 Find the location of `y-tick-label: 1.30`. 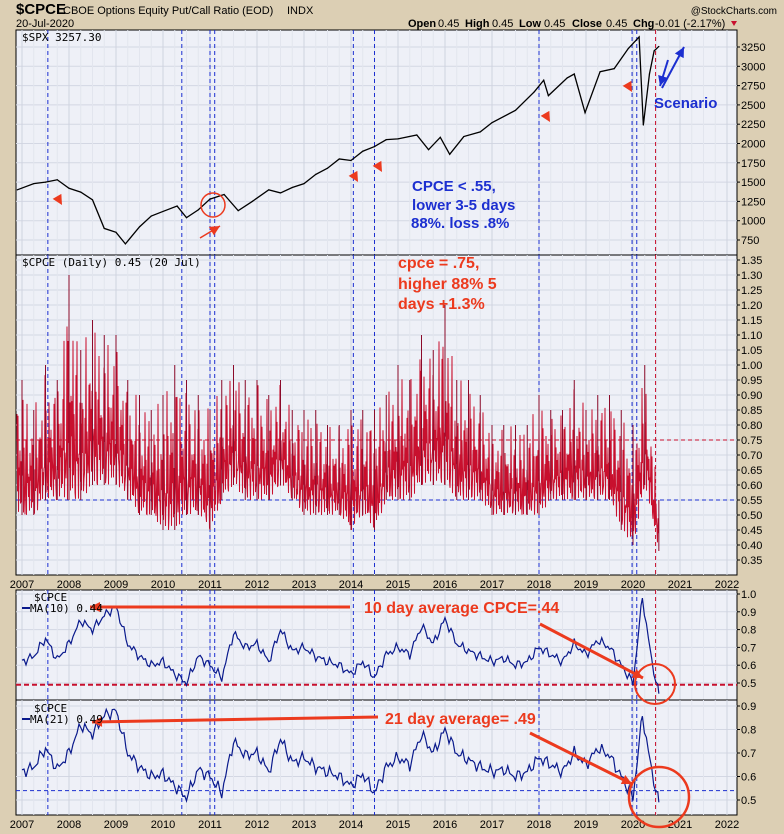

y-tick-label: 1.30 is located at coordinates (751, 276).